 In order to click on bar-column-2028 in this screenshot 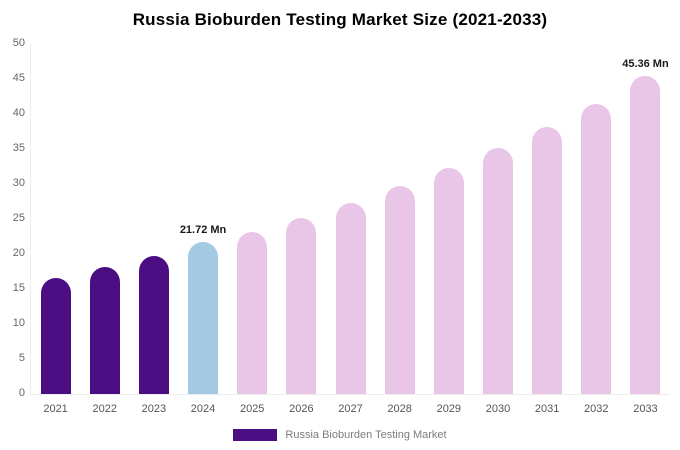, I will do `click(399, 290)`.